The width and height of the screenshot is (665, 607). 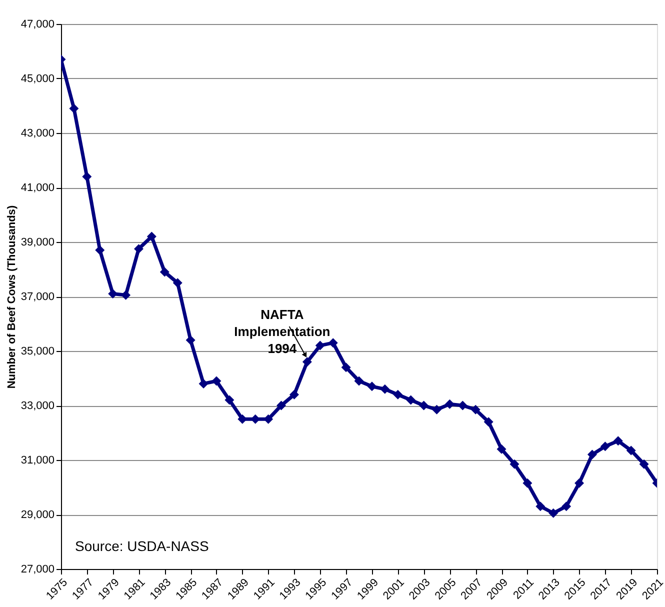 What do you see at coordinates (37, 188) in the screenshot?
I see `y-tick-label: 41,000` at bounding box center [37, 188].